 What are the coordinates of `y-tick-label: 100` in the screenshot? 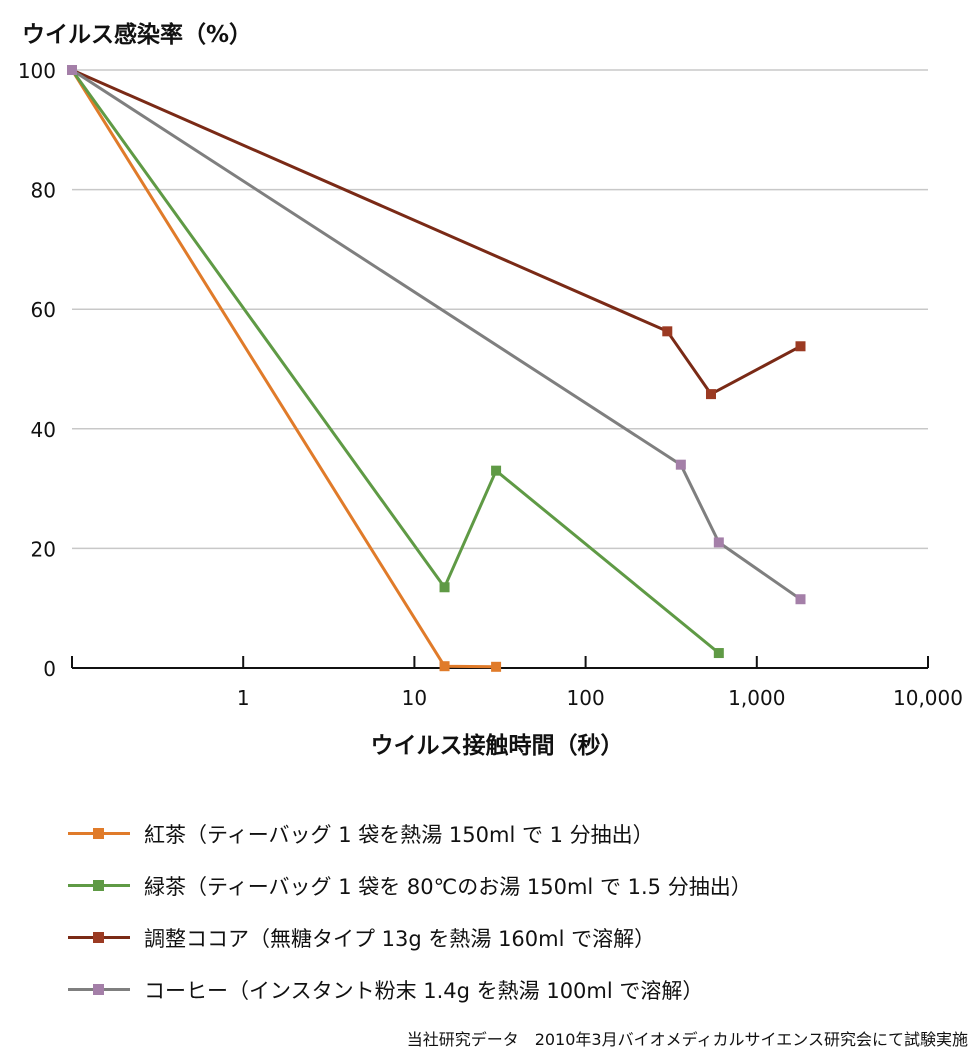 It's located at (37, 71).